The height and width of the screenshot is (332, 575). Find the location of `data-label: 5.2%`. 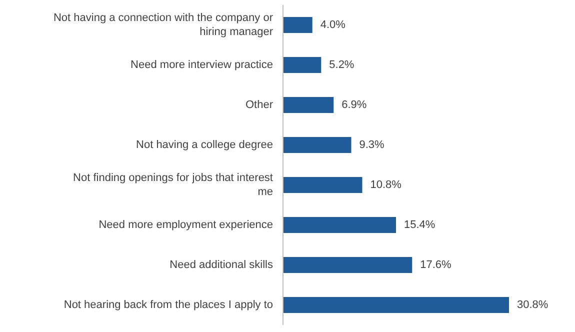

data-label: 5.2% is located at coordinates (341, 65).